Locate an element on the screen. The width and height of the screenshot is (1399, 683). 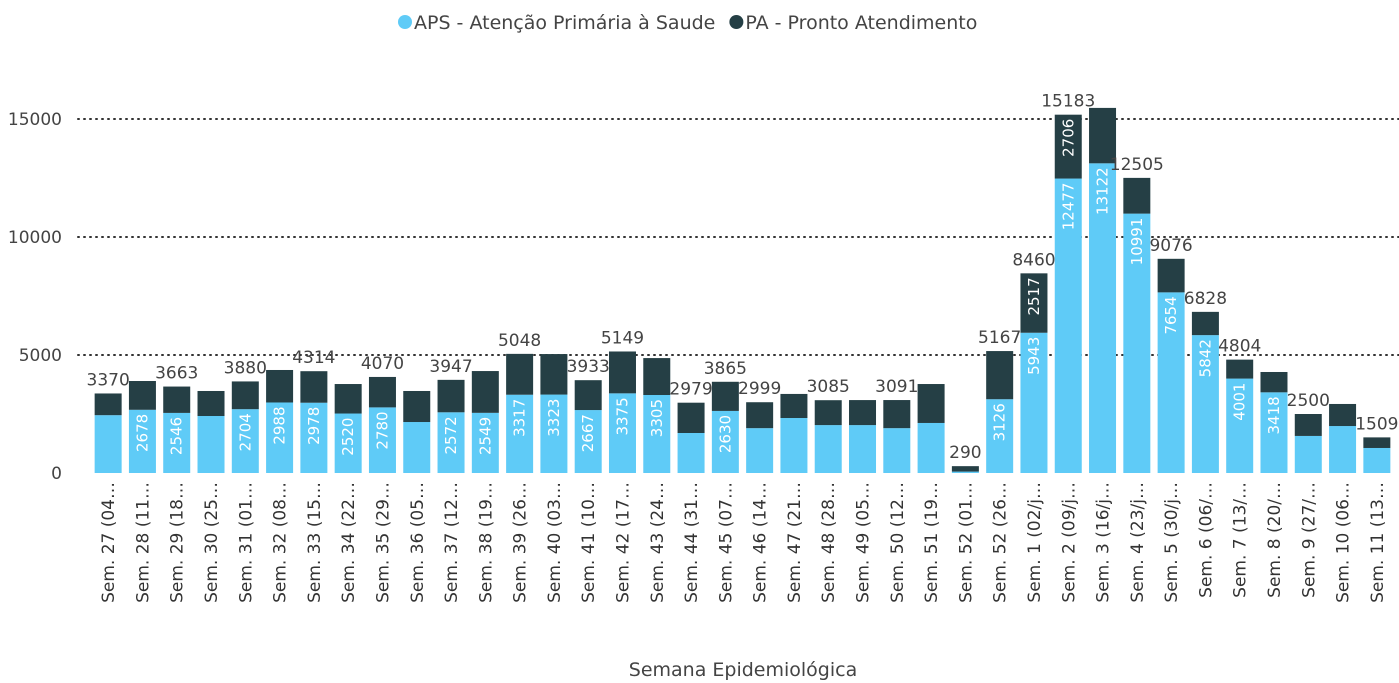
total-label: 4070 is located at coordinates (382, 364).